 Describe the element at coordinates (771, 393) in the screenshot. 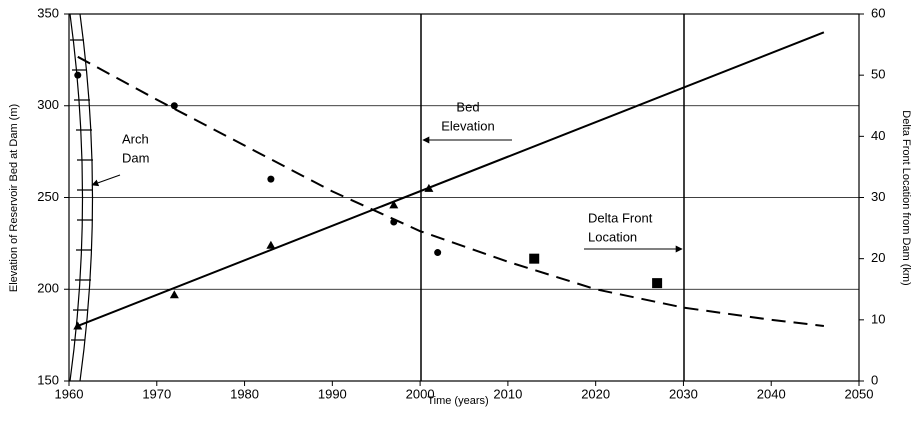

I see `x-tick-label: 2040` at that location.